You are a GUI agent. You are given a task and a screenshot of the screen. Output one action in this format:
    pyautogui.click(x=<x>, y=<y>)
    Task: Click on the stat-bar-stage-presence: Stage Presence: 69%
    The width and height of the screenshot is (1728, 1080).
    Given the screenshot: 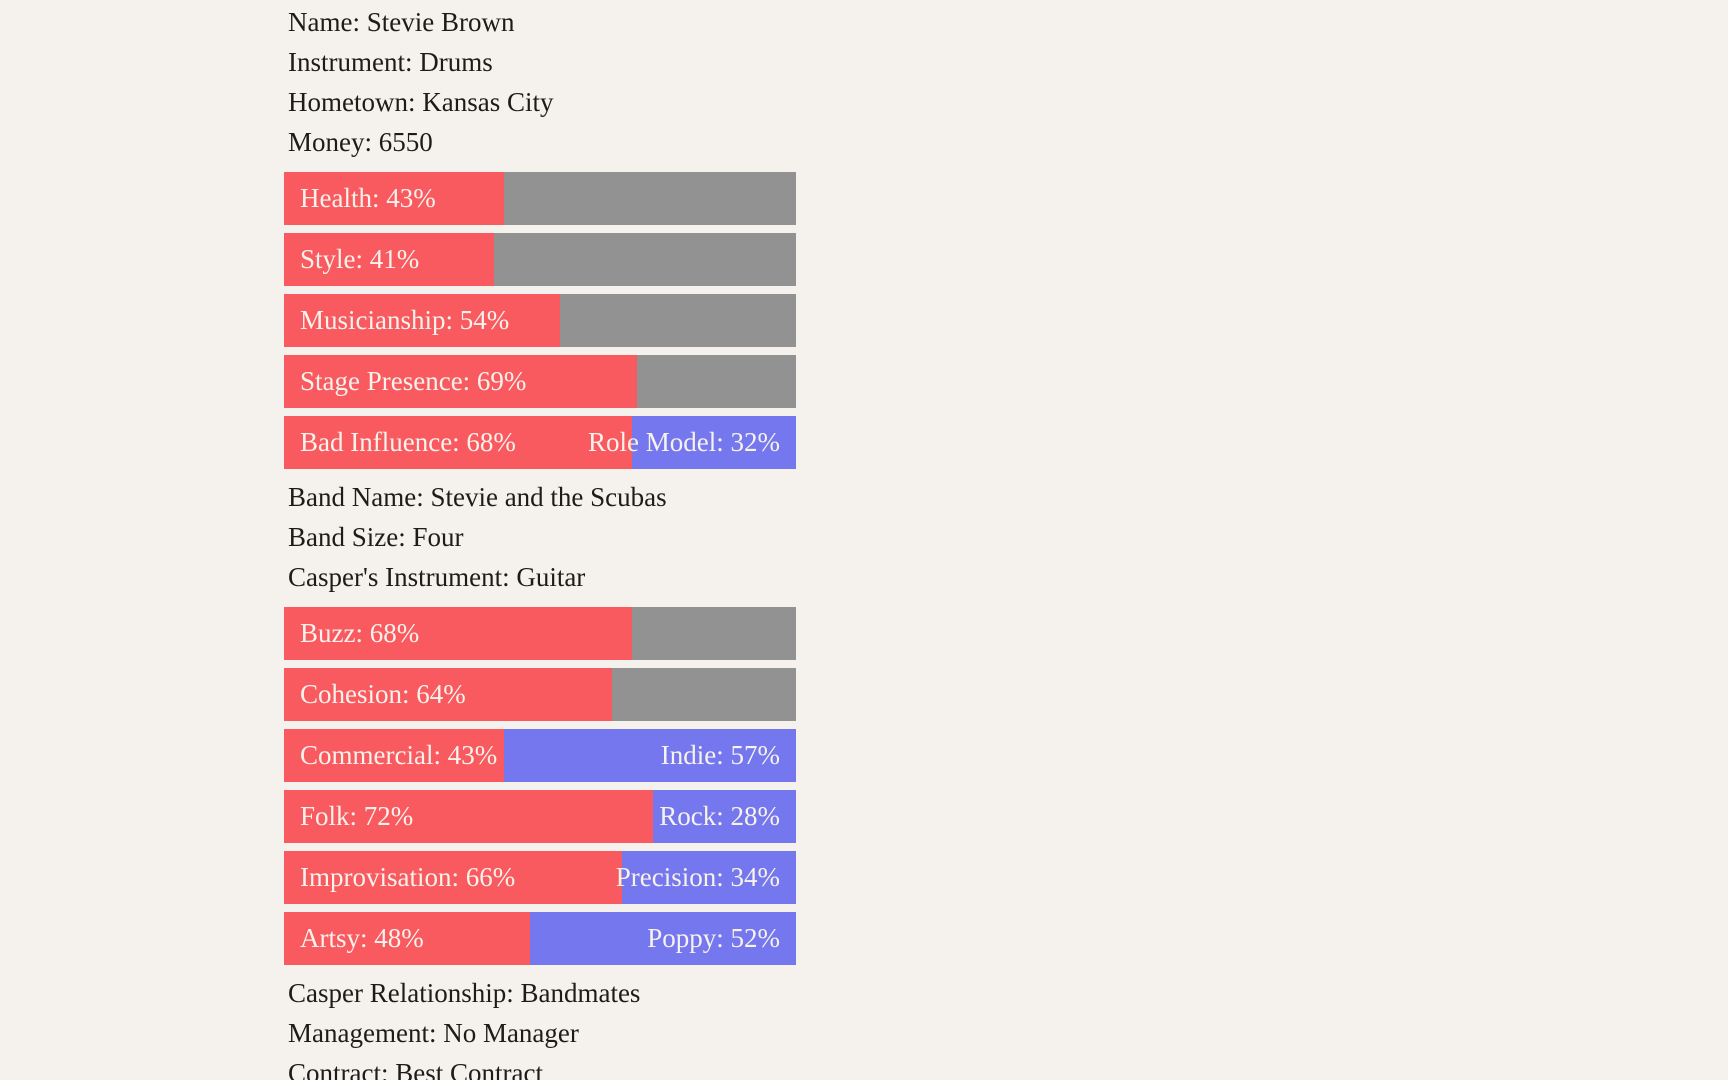 What is the action you would take?
    pyautogui.click(x=540, y=381)
    